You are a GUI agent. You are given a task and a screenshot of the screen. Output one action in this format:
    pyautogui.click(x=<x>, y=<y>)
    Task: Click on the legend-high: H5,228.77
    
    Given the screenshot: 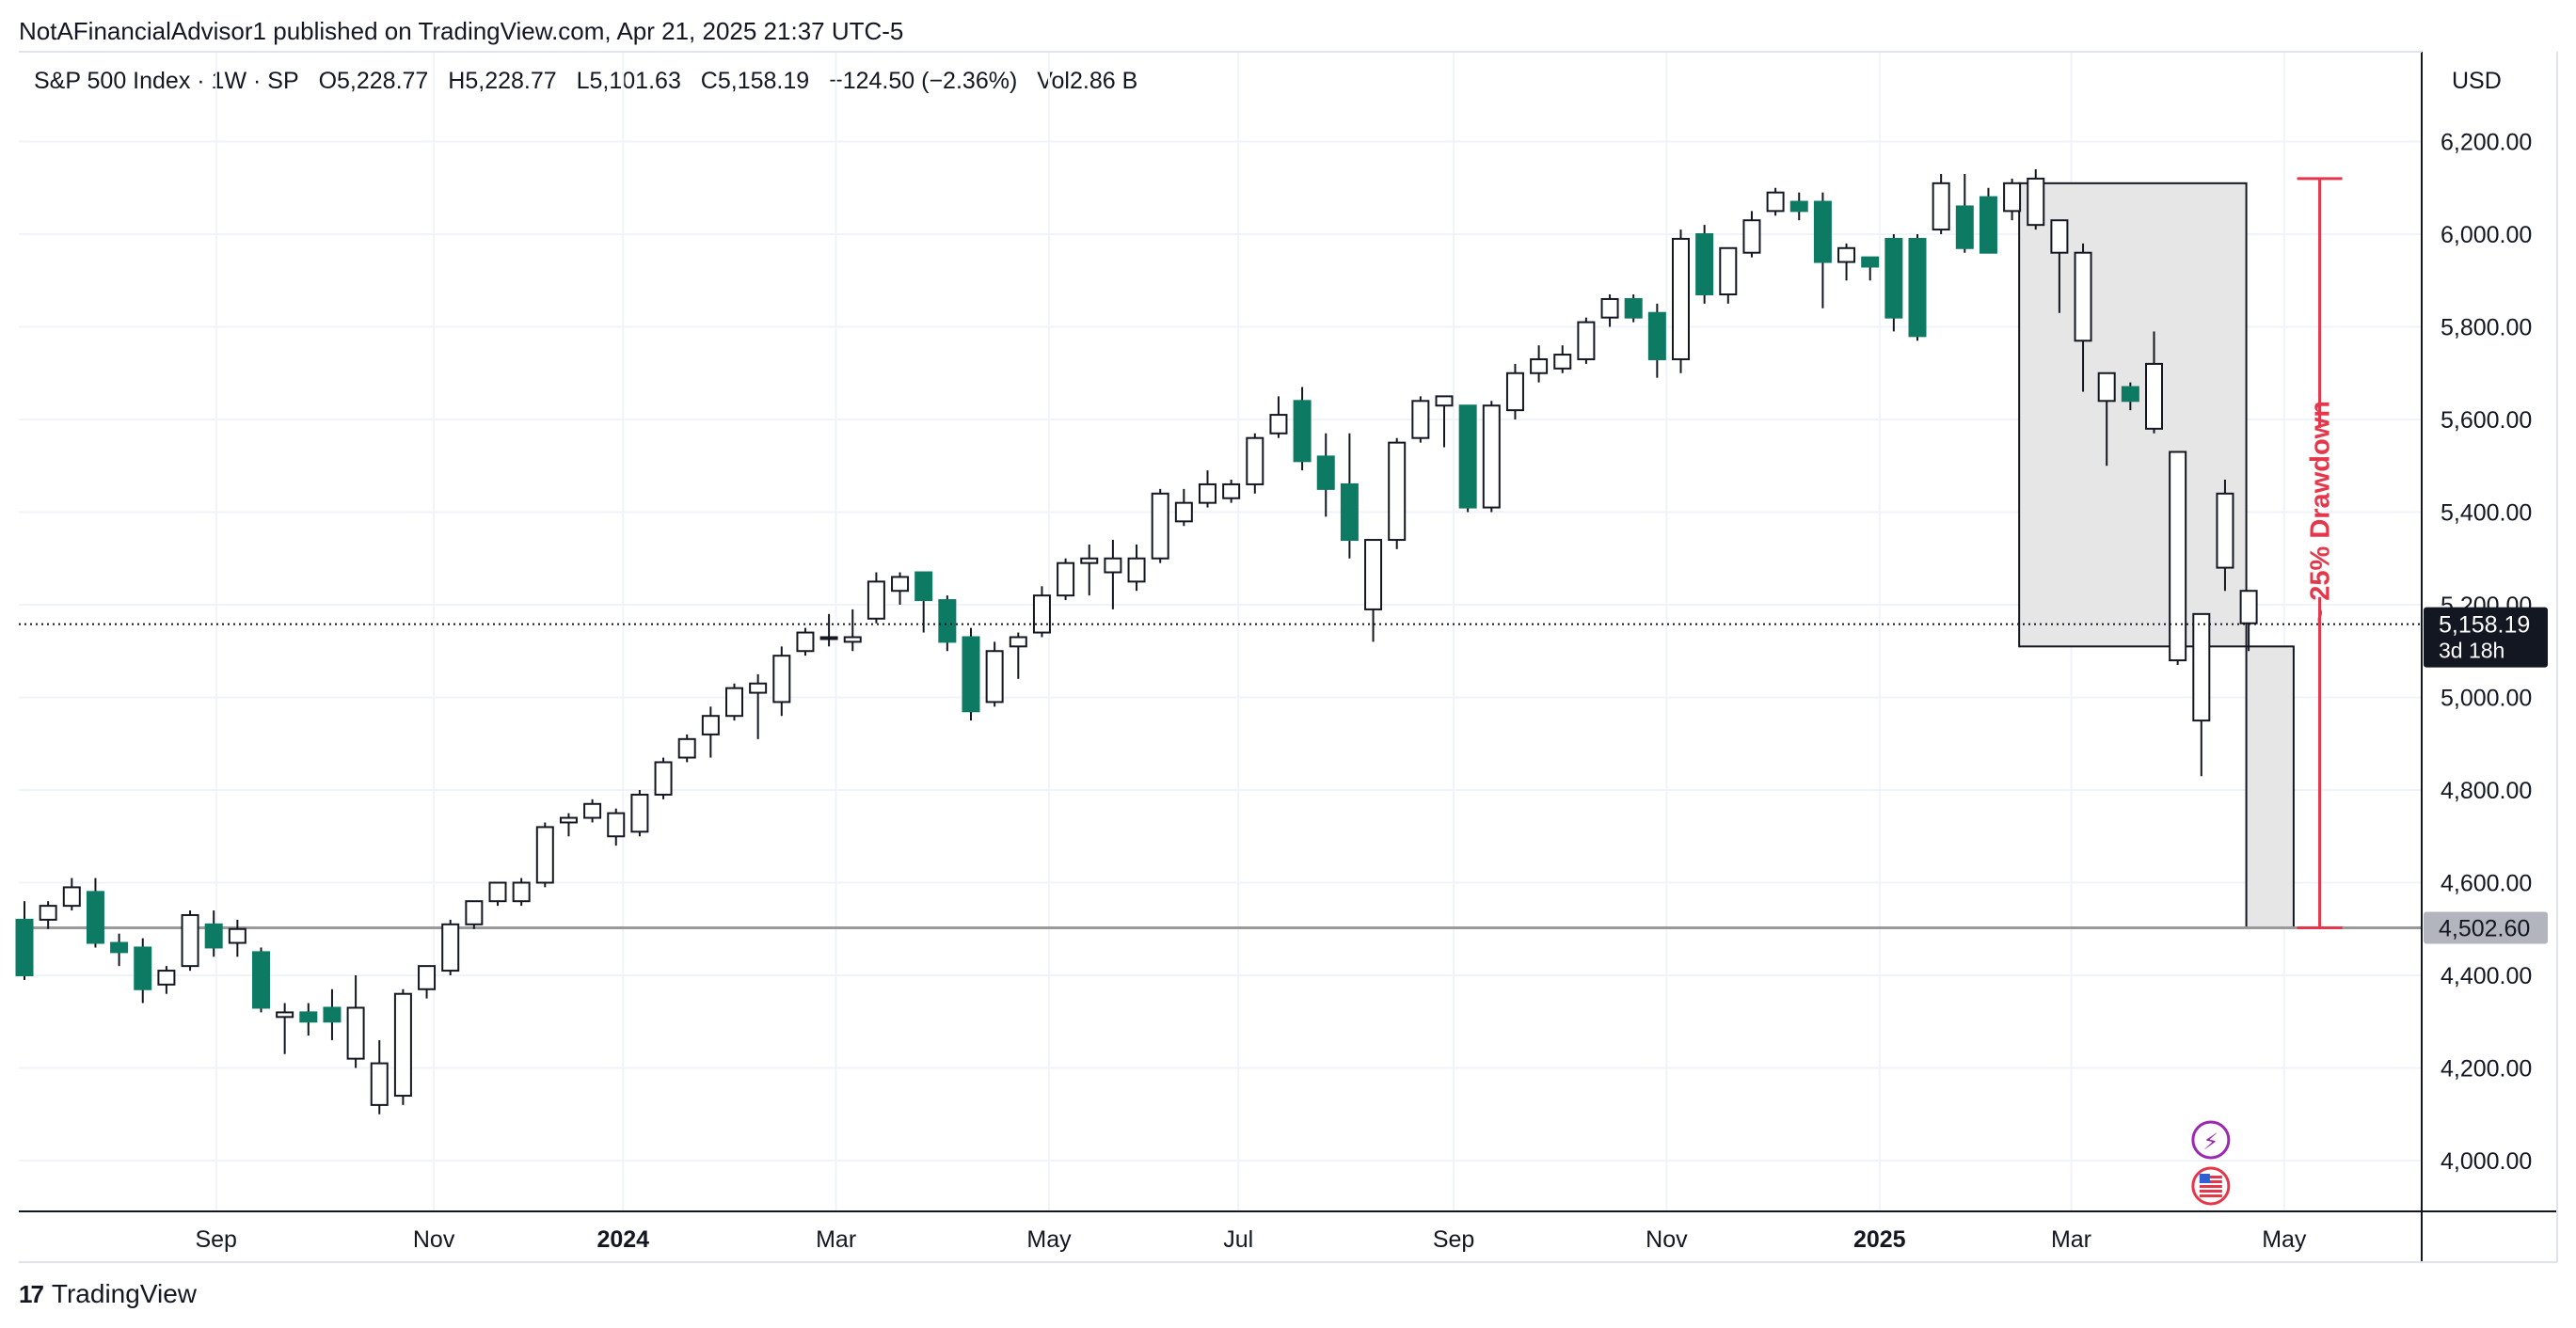 What is the action you would take?
    pyautogui.click(x=502, y=81)
    